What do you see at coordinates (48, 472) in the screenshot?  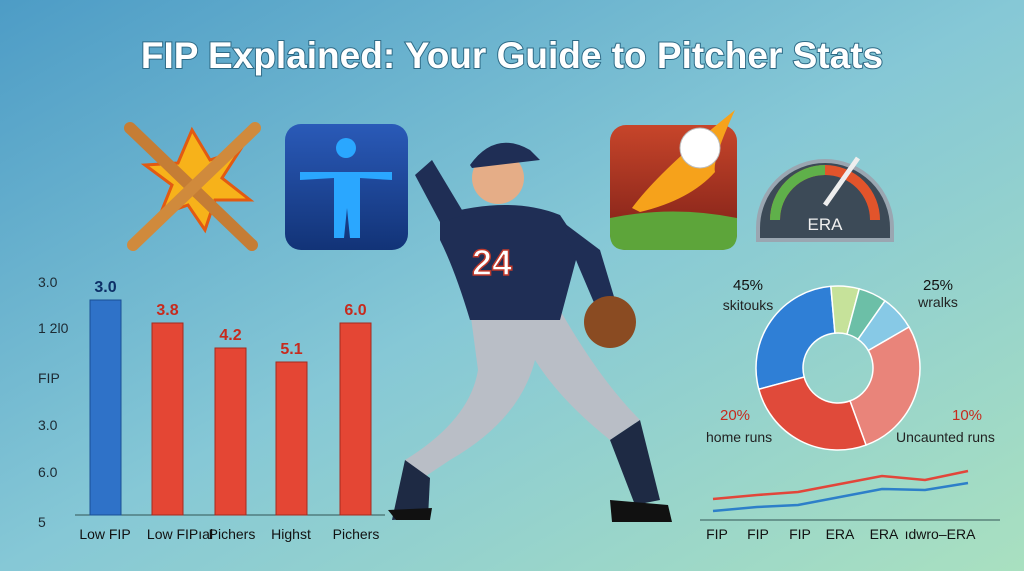 I see `axis-label: 6.0` at bounding box center [48, 472].